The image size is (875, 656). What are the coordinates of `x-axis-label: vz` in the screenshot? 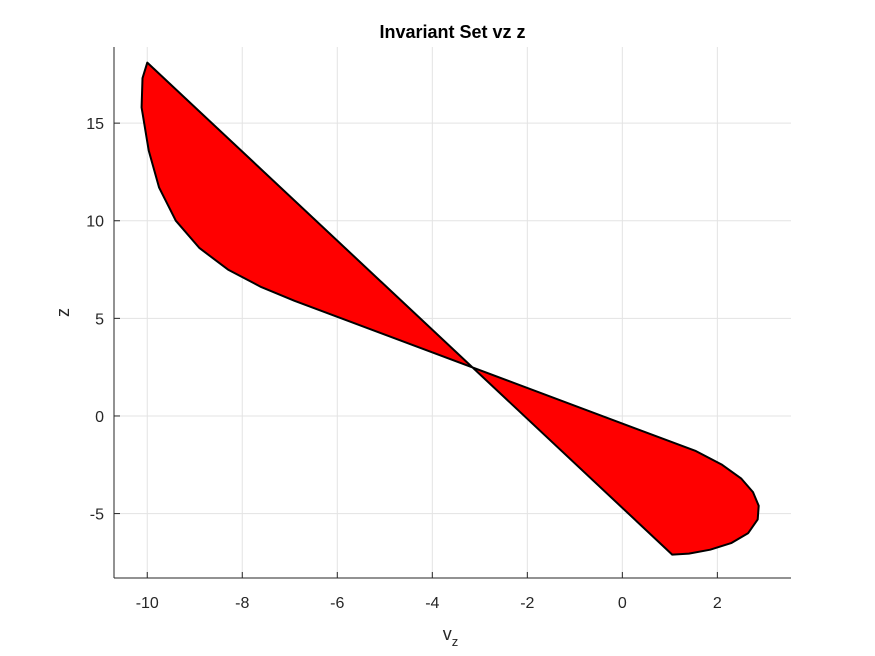 It's located at (451, 636).